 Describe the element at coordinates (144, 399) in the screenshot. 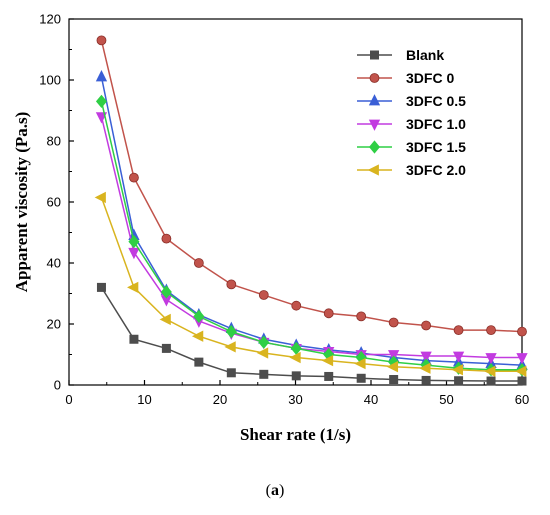

I see `x-tick-label: 10` at that location.